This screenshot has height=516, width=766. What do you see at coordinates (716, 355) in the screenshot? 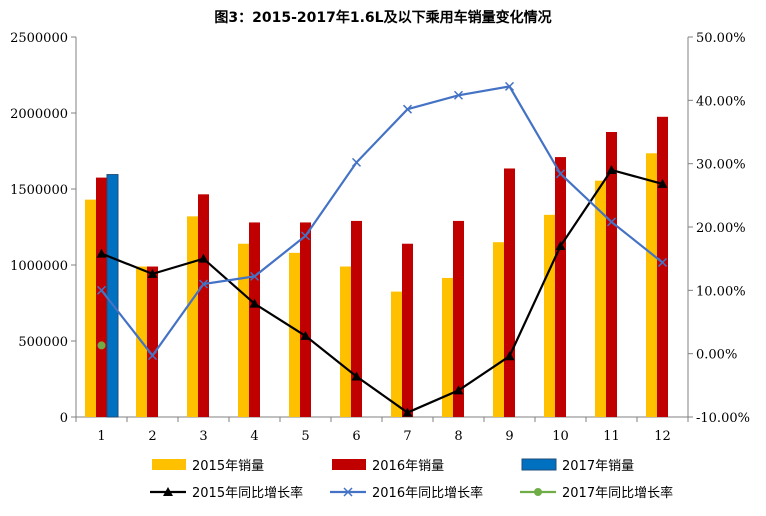
I see `right-tick-label: 0.00%` at bounding box center [716, 355].